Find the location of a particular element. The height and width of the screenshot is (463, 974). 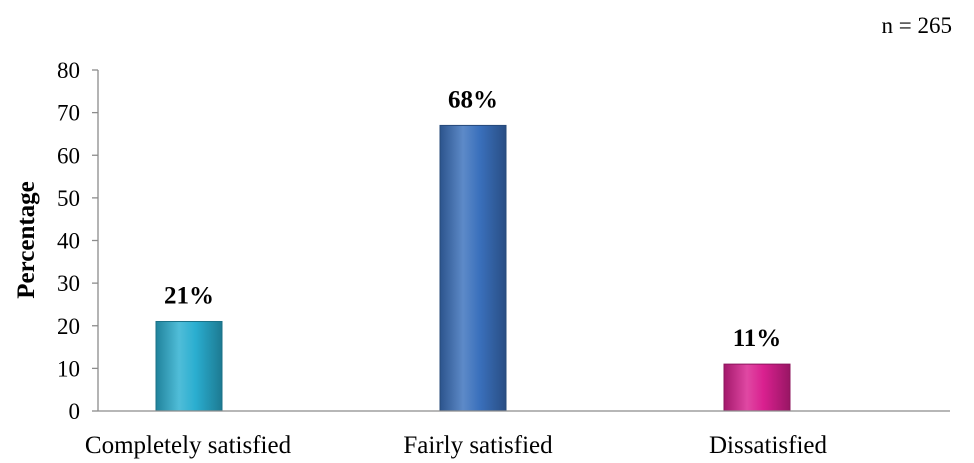

category-label: Fairly satisfied is located at coordinates (478, 445).